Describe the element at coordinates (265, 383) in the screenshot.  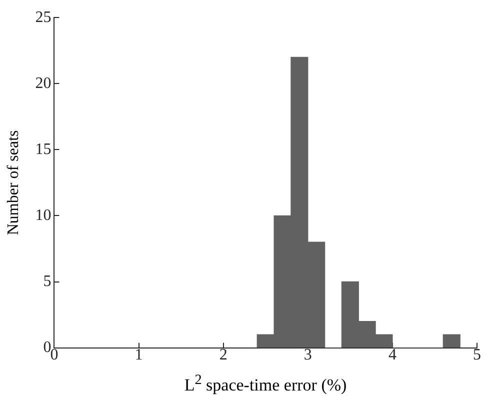
I see `x-axis-title: L$^{2}$ space-time error (%)` at that location.